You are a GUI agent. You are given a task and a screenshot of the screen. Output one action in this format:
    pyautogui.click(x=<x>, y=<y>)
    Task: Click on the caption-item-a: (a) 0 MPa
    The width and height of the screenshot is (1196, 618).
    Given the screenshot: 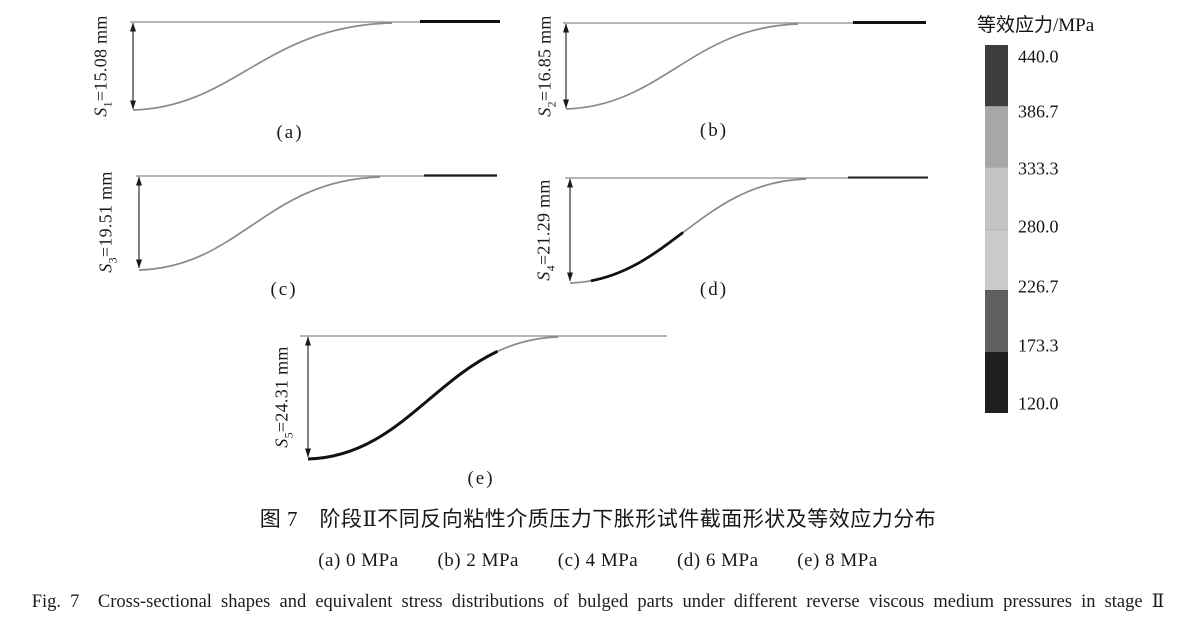 What is the action you would take?
    pyautogui.click(x=358, y=560)
    